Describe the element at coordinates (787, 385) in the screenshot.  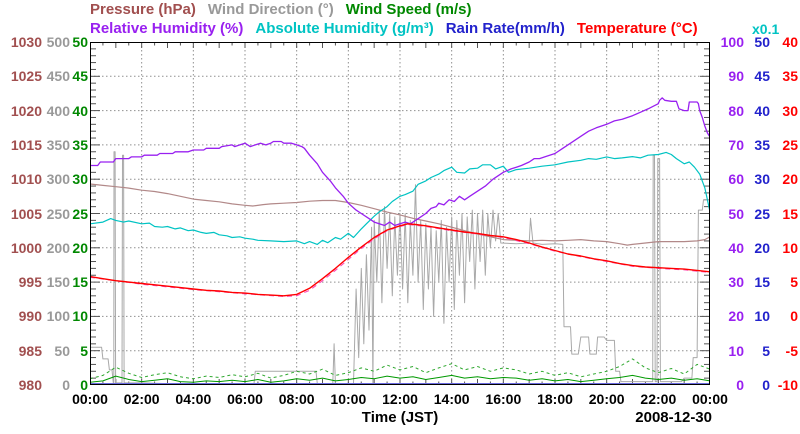
I see `temperature-axis-tick-label: -10` at that location.